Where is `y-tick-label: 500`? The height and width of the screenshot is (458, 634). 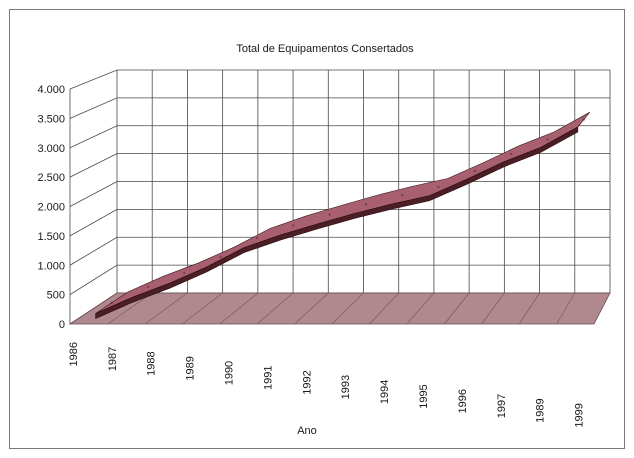
y-tick-label: 500 is located at coordinates (56, 296).